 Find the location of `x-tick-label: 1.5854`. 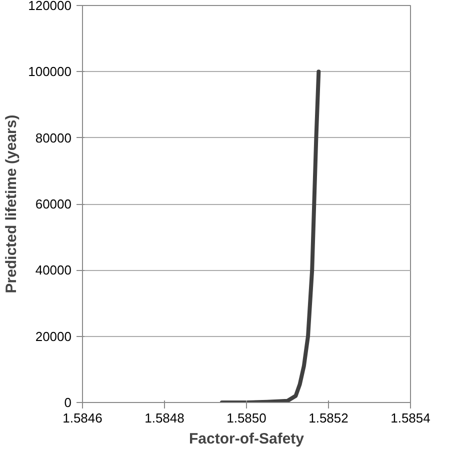

x-tick-label: 1.5854 is located at coordinates (410, 418).